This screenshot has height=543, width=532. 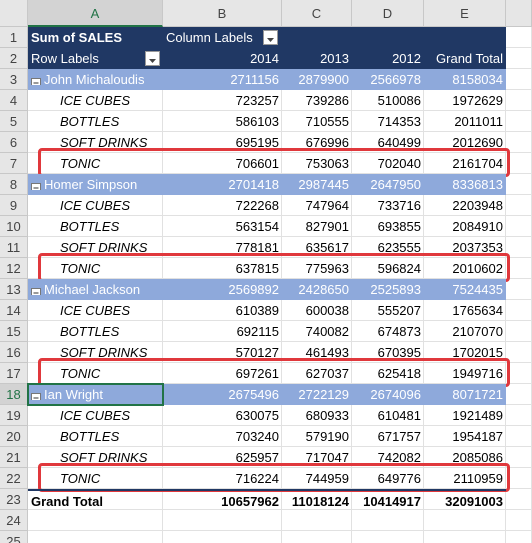 I want to click on column-header: A, so click(x=95, y=13).